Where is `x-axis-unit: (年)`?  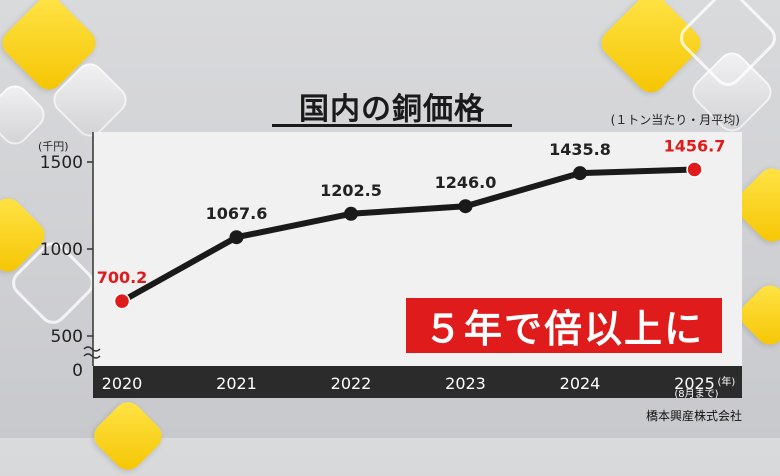
x-axis-unit: (年) is located at coordinates (727, 381).